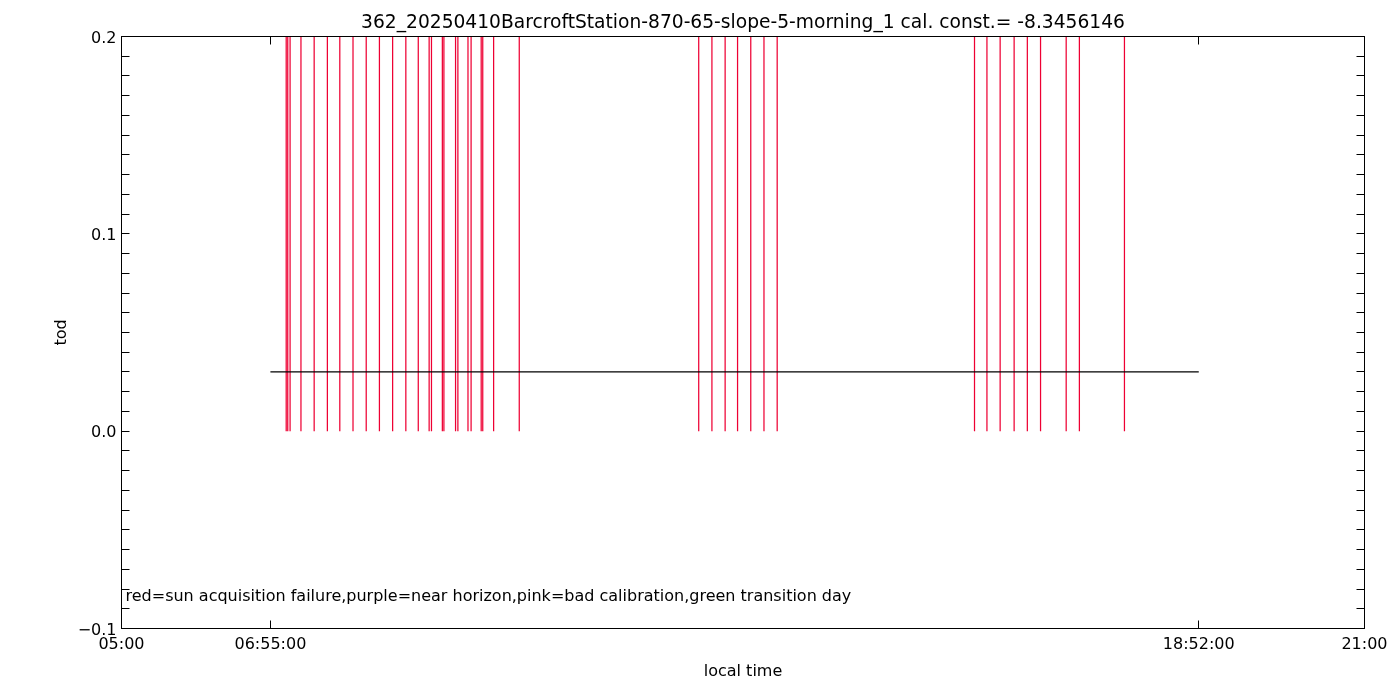 Image resolution: width=1400 pixels, height=700 pixels. What do you see at coordinates (104, 37) in the screenshot?
I see `y-tick-label: 0.2` at bounding box center [104, 37].